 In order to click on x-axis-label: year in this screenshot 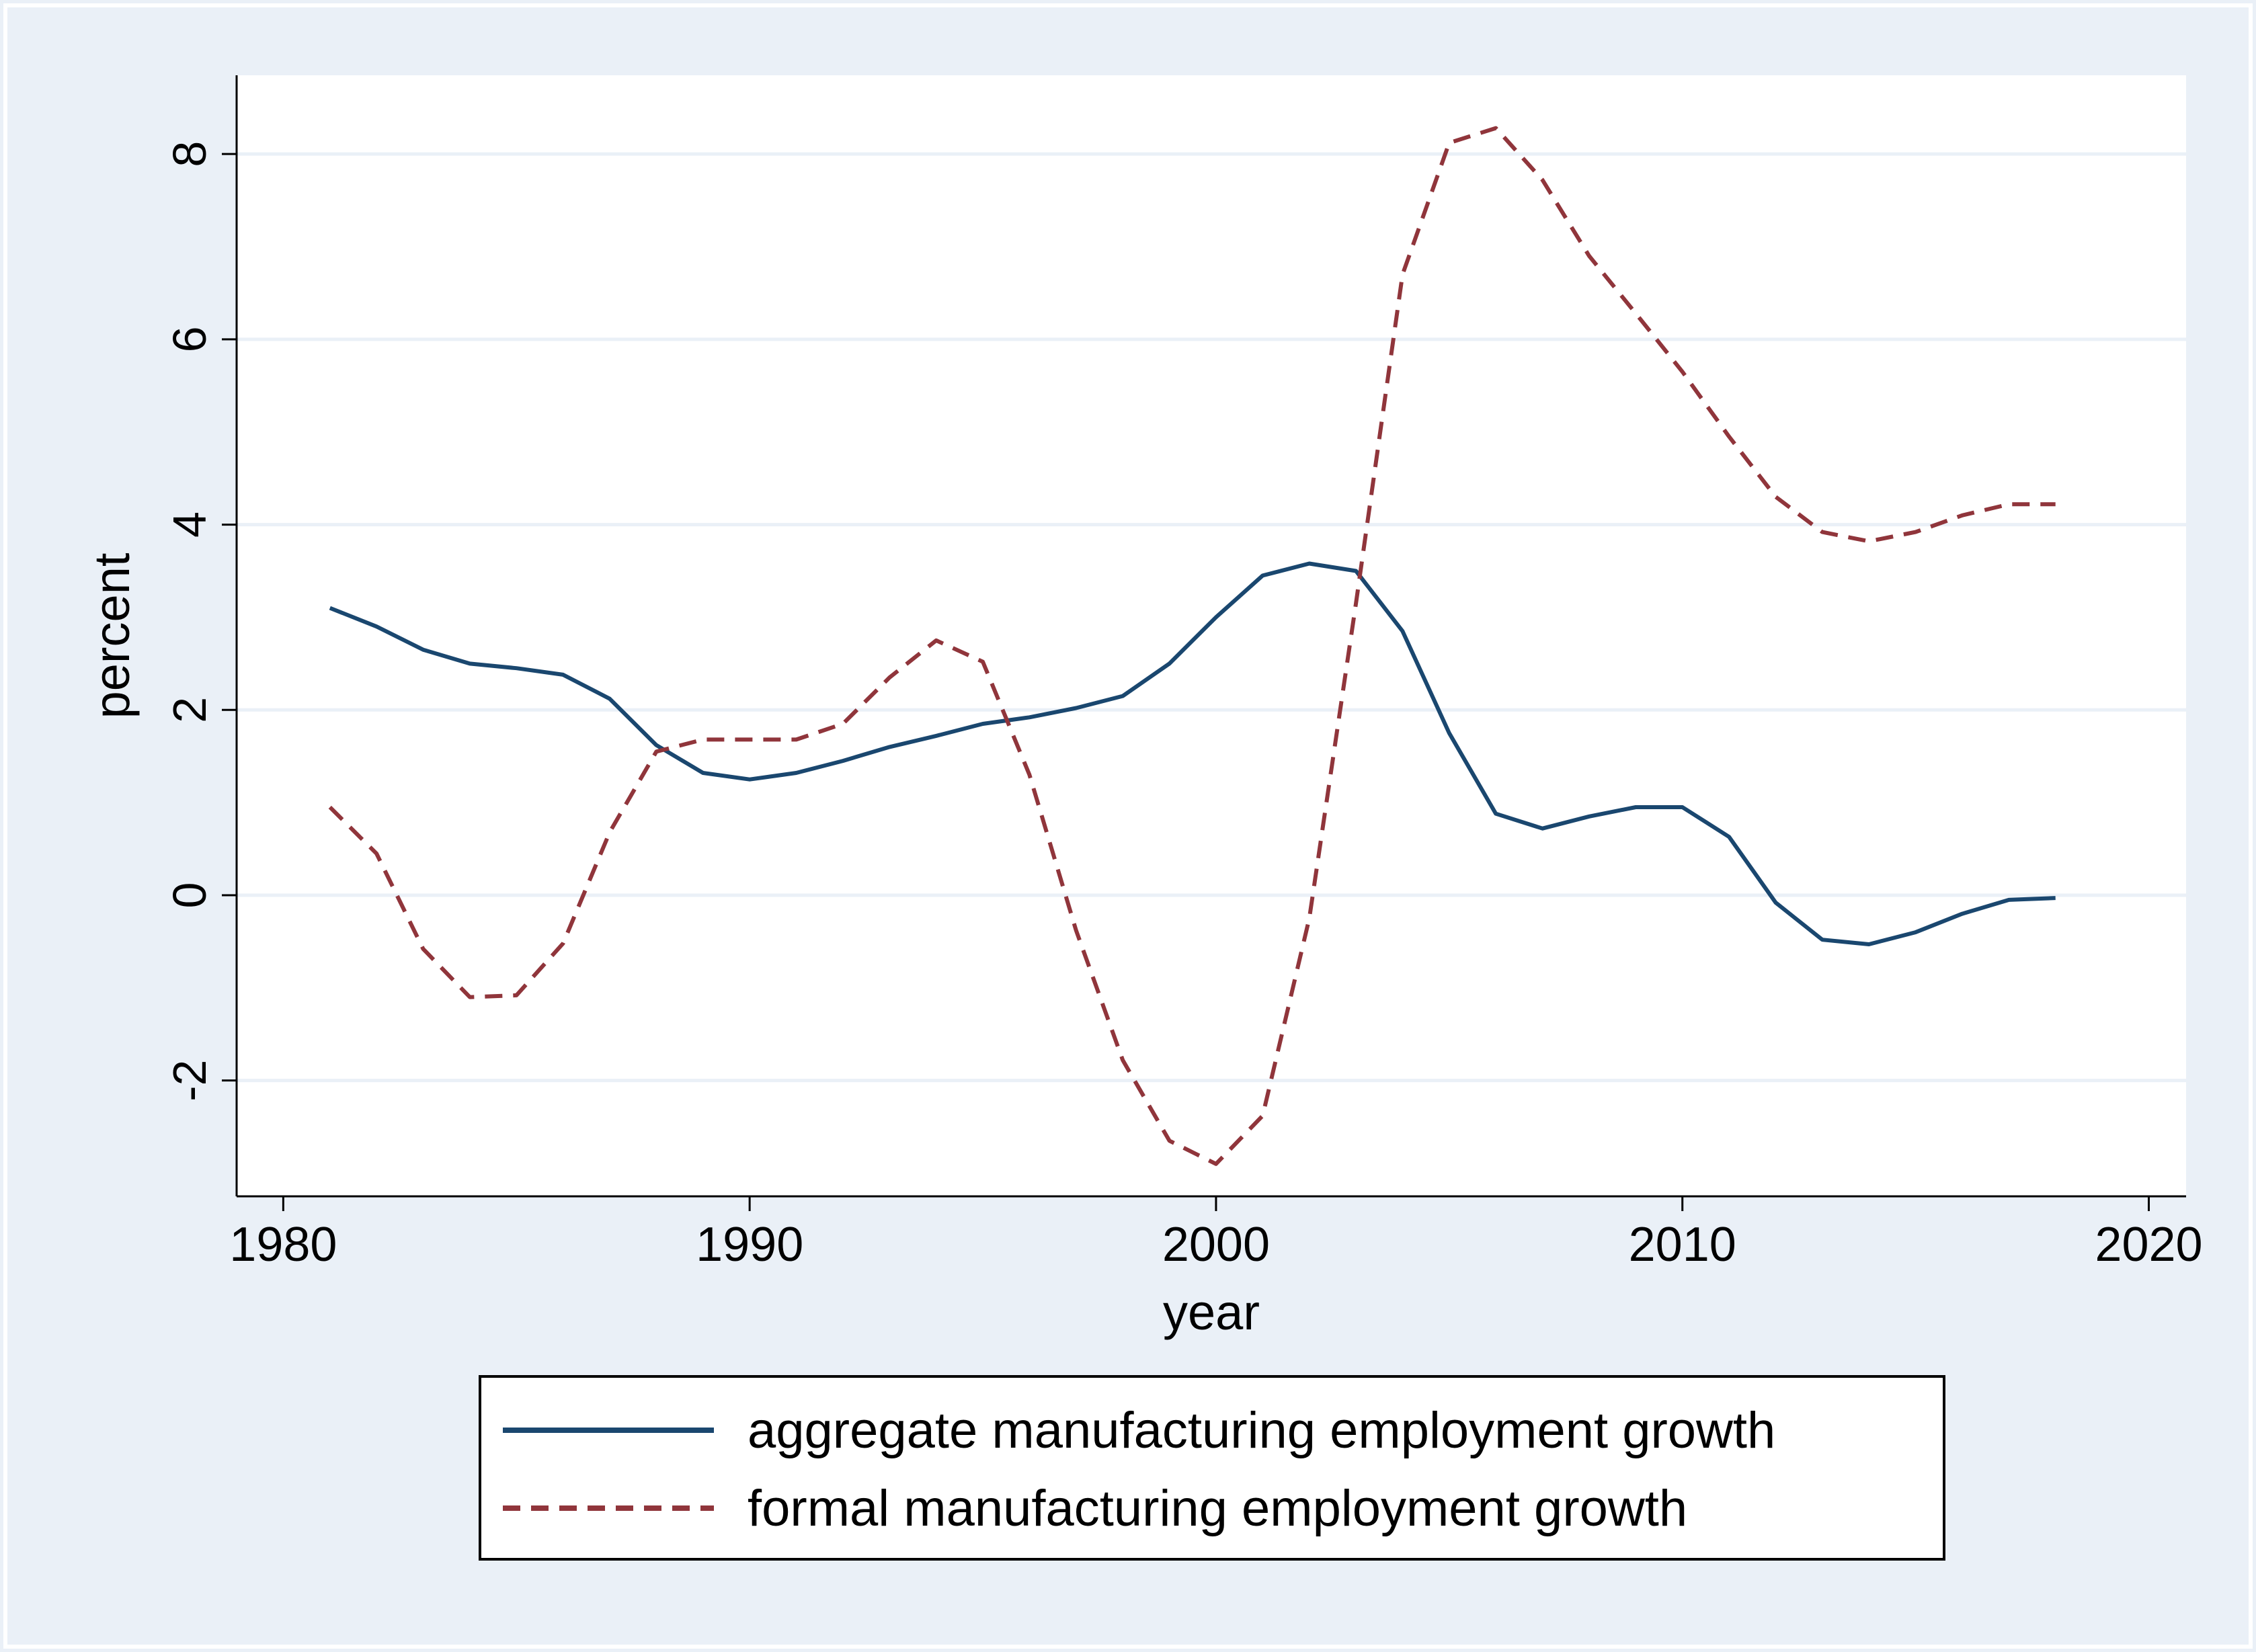, I will do `click(1211, 1312)`.